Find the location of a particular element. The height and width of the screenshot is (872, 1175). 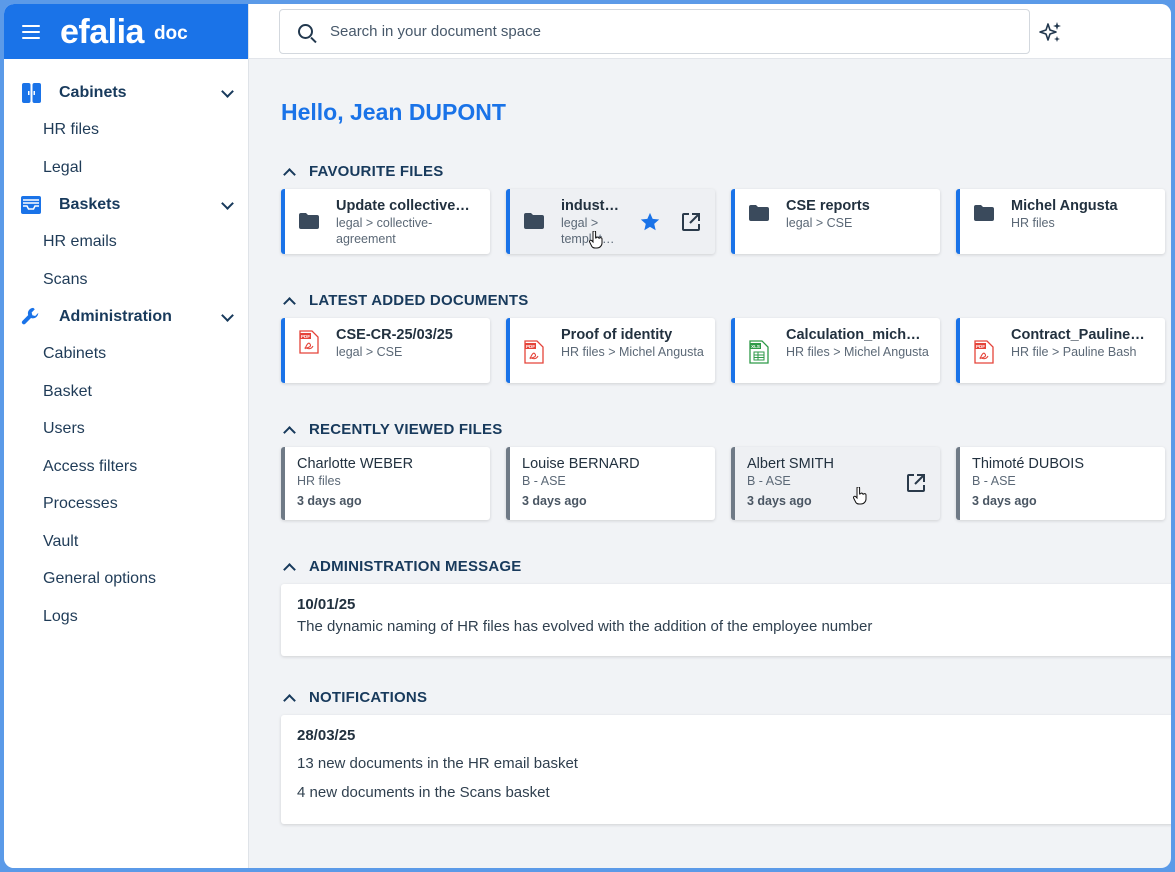

sidebar-item-hr-files: HR files is located at coordinates (71, 129).